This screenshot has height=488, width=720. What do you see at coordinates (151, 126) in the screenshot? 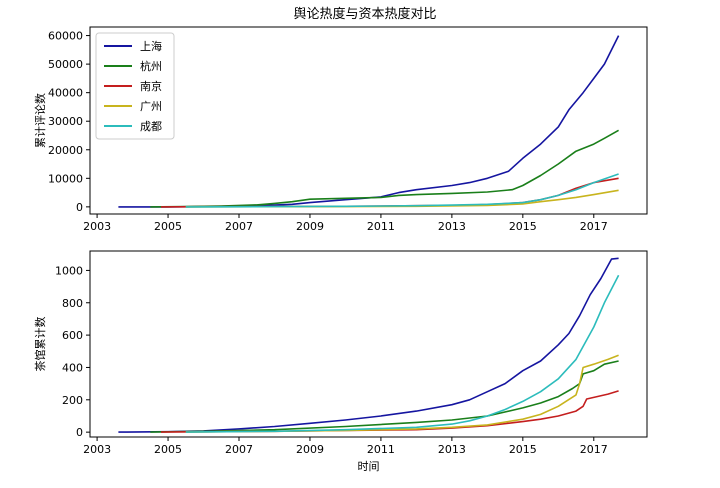
I see `legend-label: 成都` at bounding box center [151, 126].